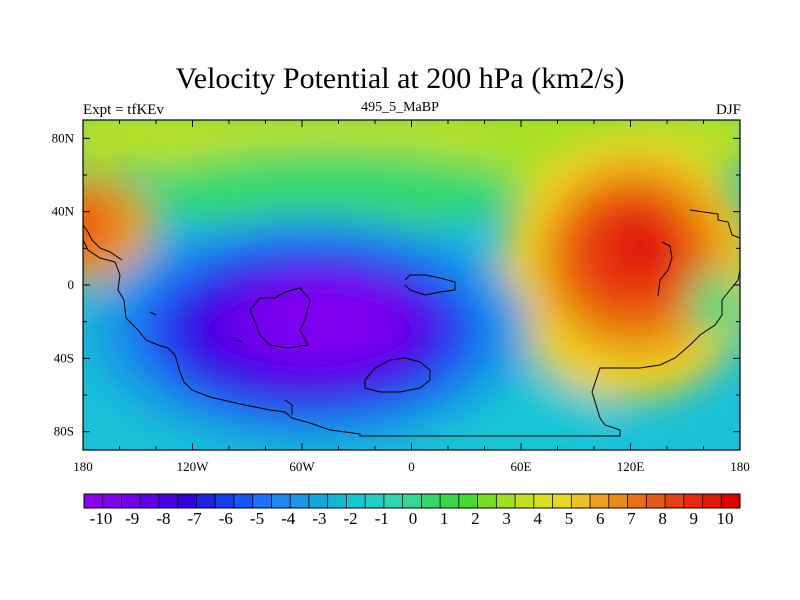 Image resolution: width=800 pixels, height=600 pixels. I want to click on colorbar-label: 7, so click(631, 518).